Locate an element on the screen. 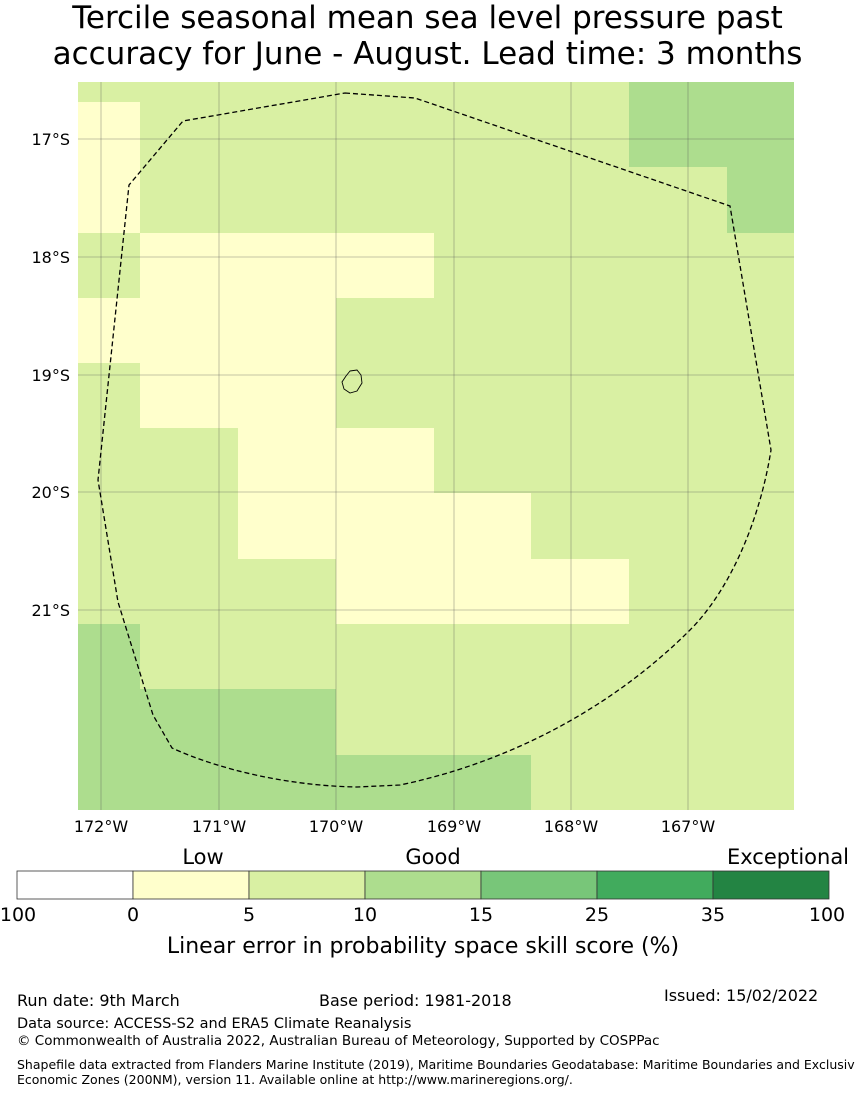  legend-colorbar is located at coordinates (423, 885).